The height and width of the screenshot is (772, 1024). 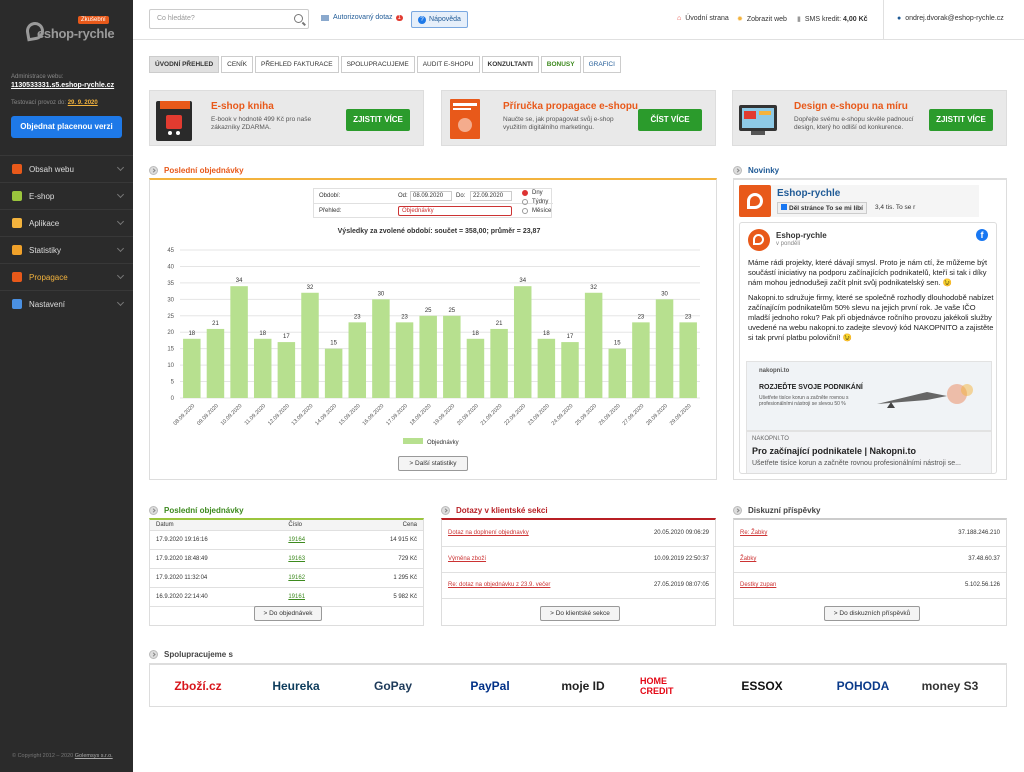 What do you see at coordinates (382, 525) in the screenshot?
I see `column-header: Cena` at bounding box center [382, 525].